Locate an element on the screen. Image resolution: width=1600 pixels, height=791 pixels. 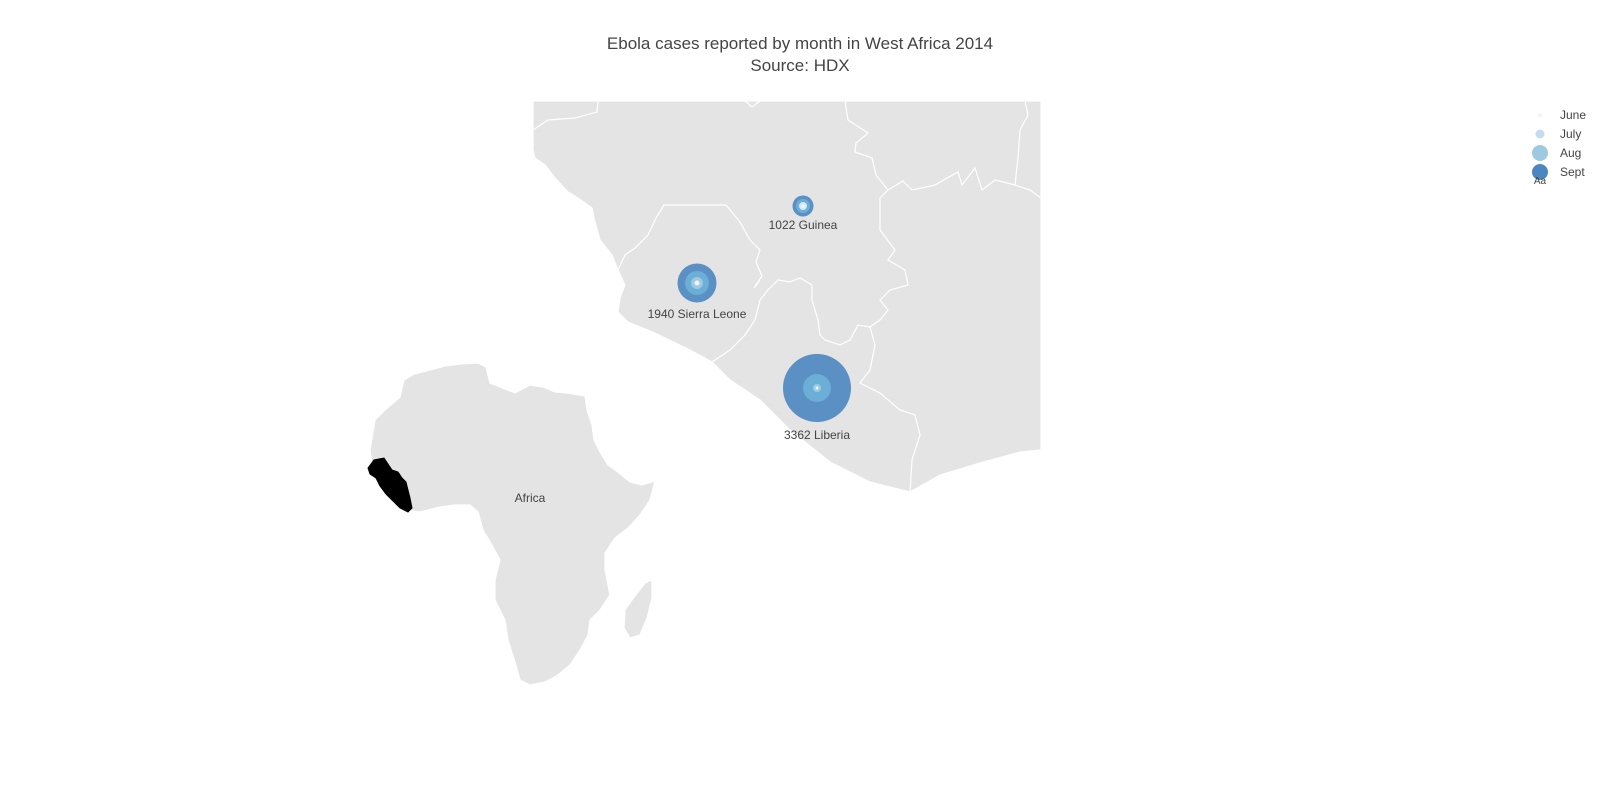
legend-glyph: Aa is located at coordinates (1540, 181).